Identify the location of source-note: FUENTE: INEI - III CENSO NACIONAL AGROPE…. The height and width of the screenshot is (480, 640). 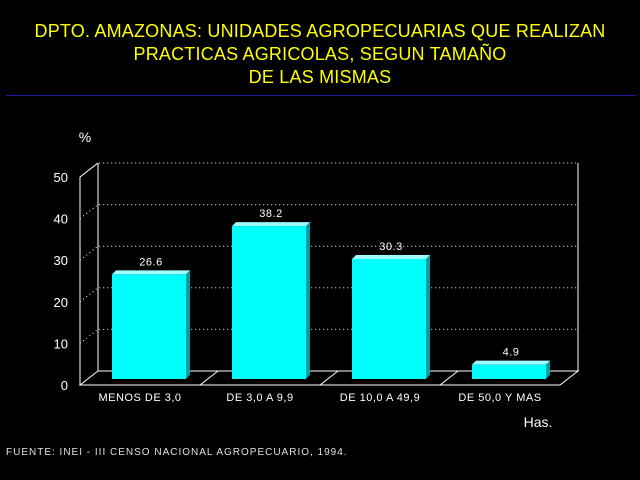
(177, 452).